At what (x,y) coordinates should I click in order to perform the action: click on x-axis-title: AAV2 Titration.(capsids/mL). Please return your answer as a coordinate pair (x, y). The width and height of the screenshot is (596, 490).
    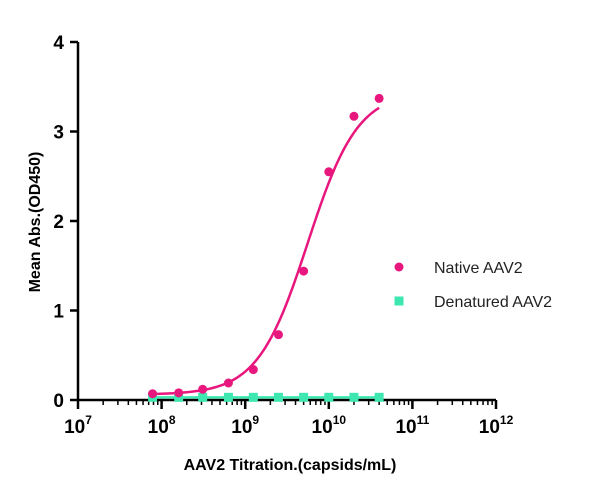
    Looking at the image, I should click on (290, 465).